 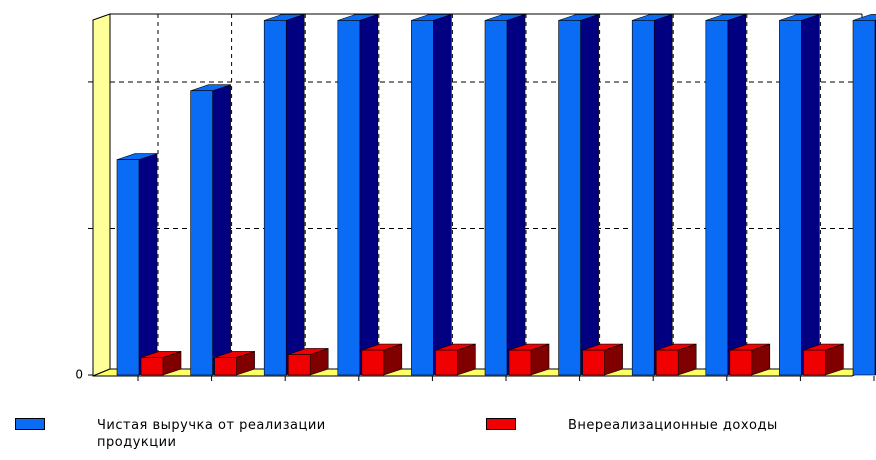 I want to click on bar-top, so click(x=864, y=17).